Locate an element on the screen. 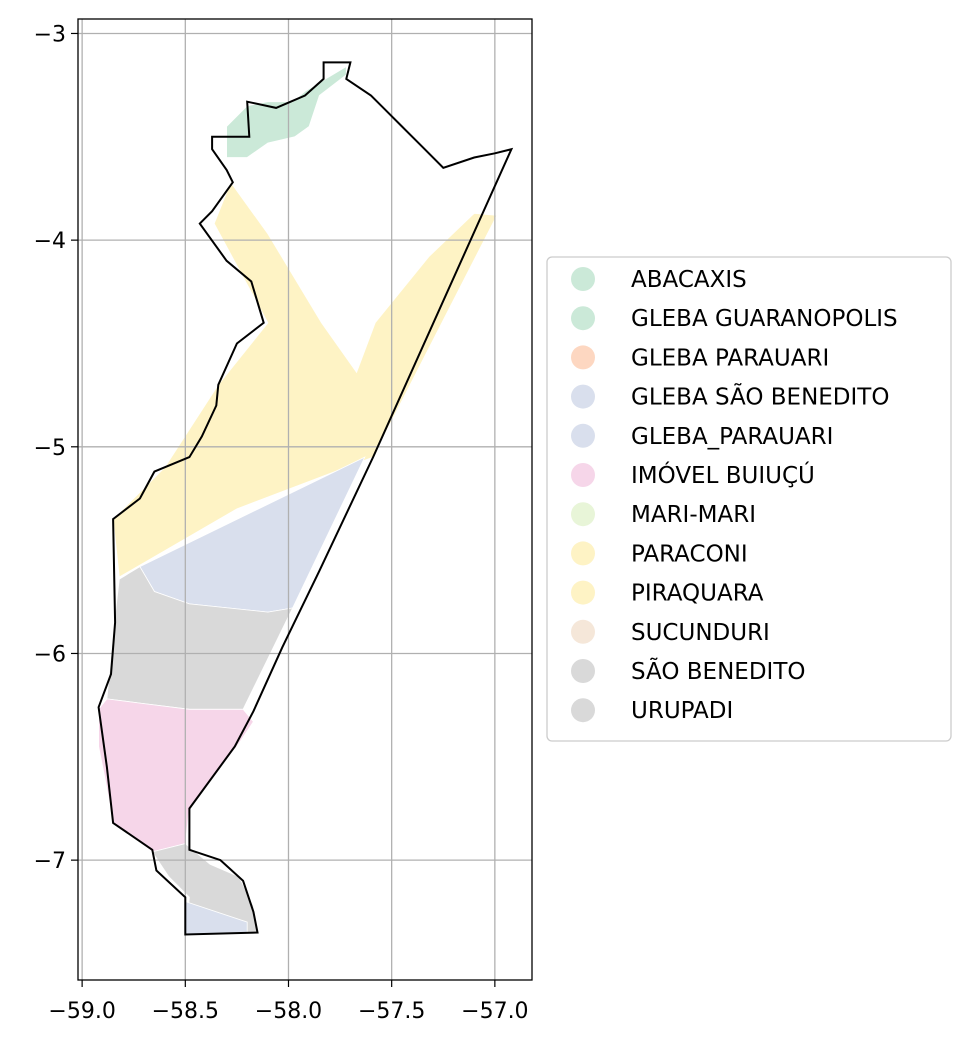  legend-label-6: MARI-MARI is located at coordinates (693, 515).